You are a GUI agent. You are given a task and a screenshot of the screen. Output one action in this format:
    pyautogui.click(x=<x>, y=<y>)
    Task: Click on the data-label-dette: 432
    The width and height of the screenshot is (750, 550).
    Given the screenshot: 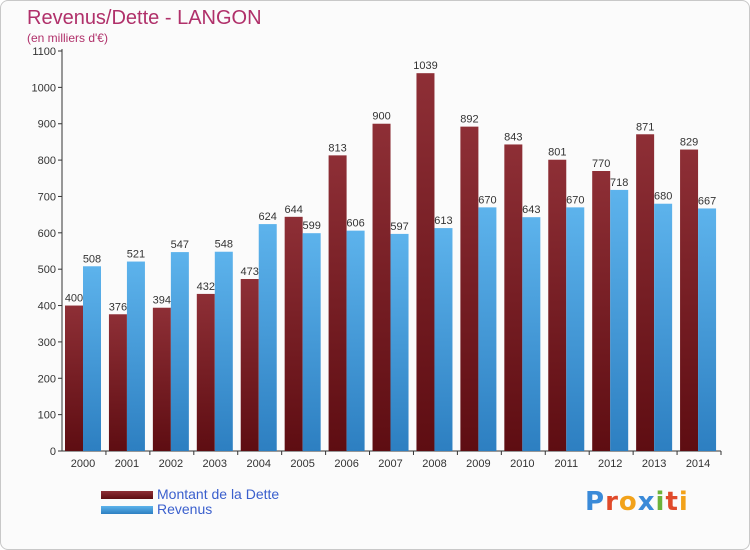 What is the action you would take?
    pyautogui.click(x=206, y=287)
    